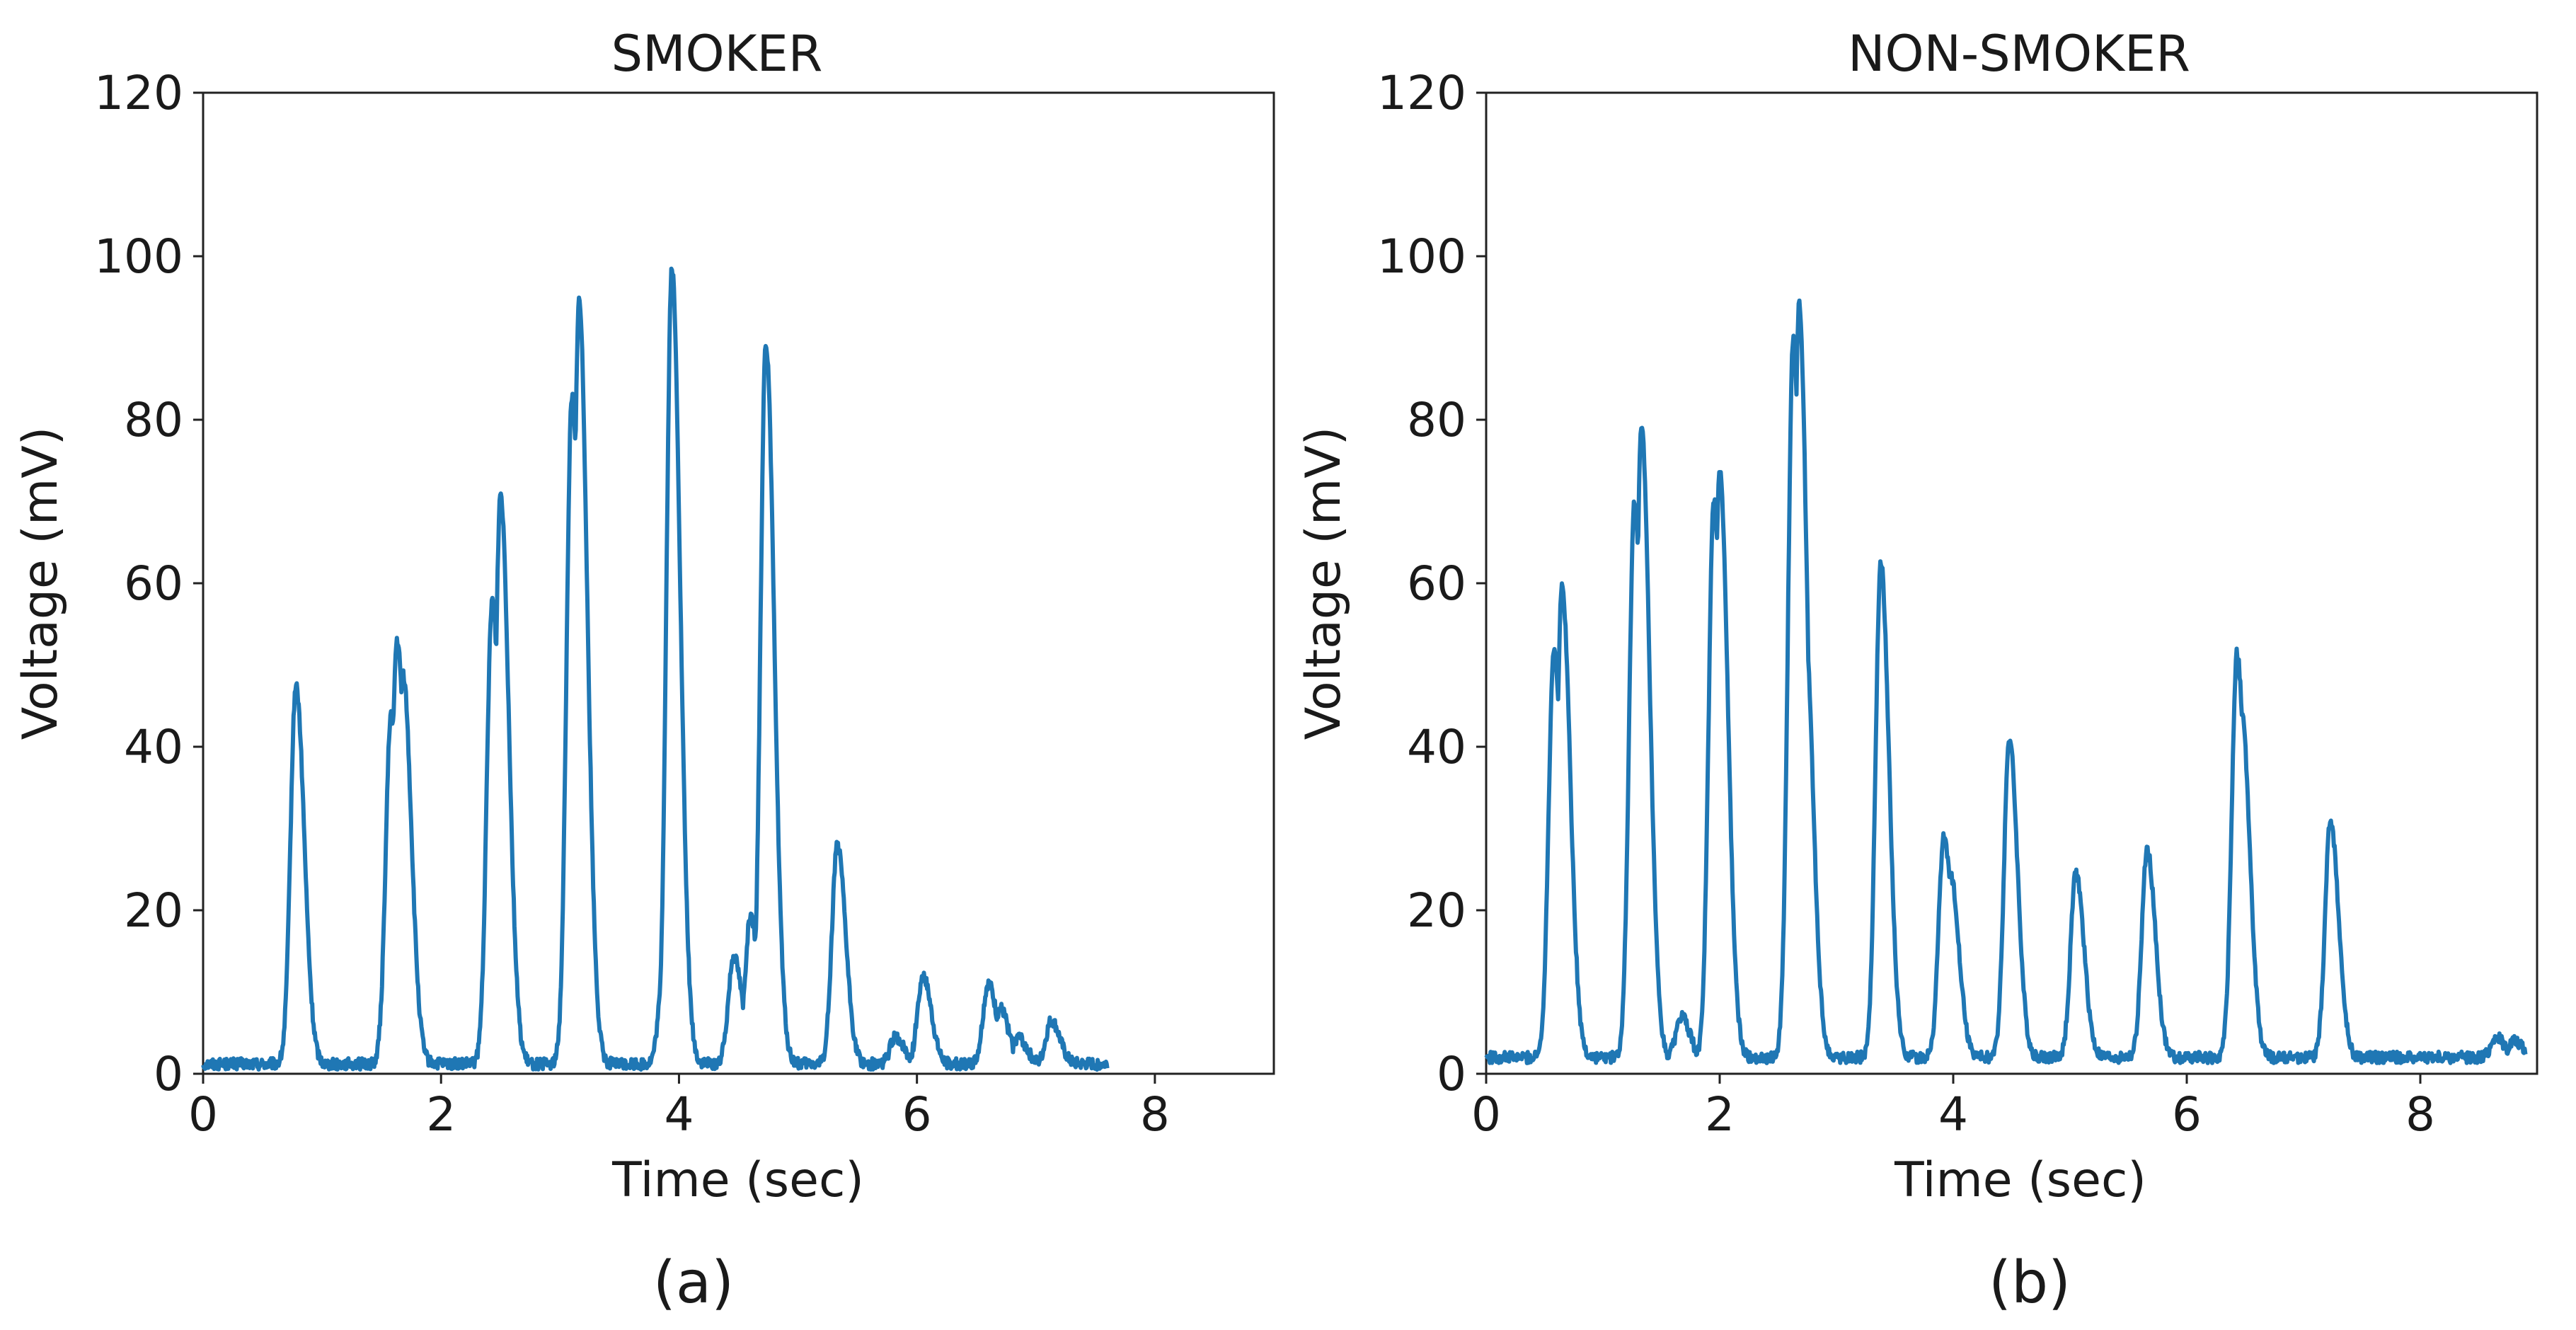 Image resolution: width=2576 pixels, height=1330 pixels. What do you see at coordinates (694, 1283) in the screenshot?
I see `figure-caption: (a)` at bounding box center [694, 1283].